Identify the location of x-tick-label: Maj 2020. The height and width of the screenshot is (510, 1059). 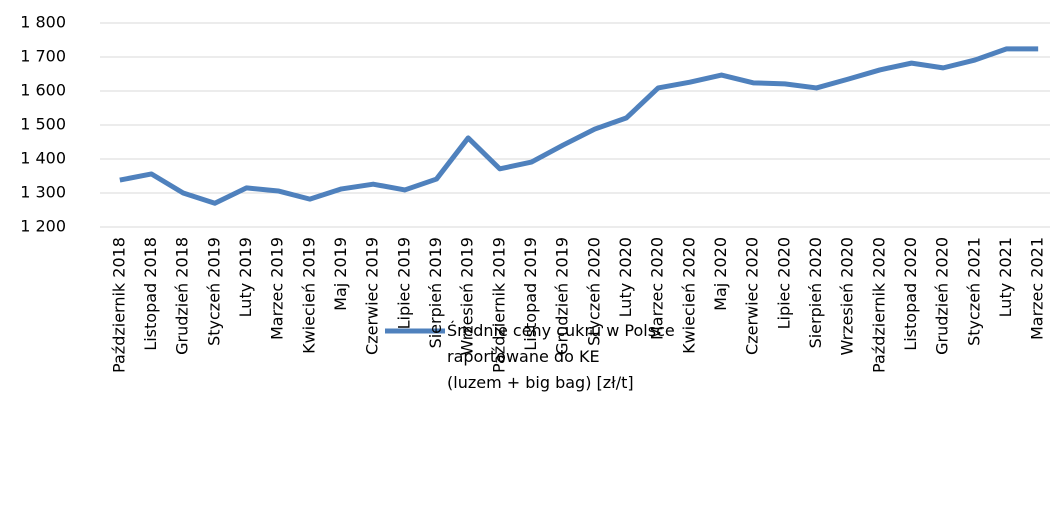
(720, 274).